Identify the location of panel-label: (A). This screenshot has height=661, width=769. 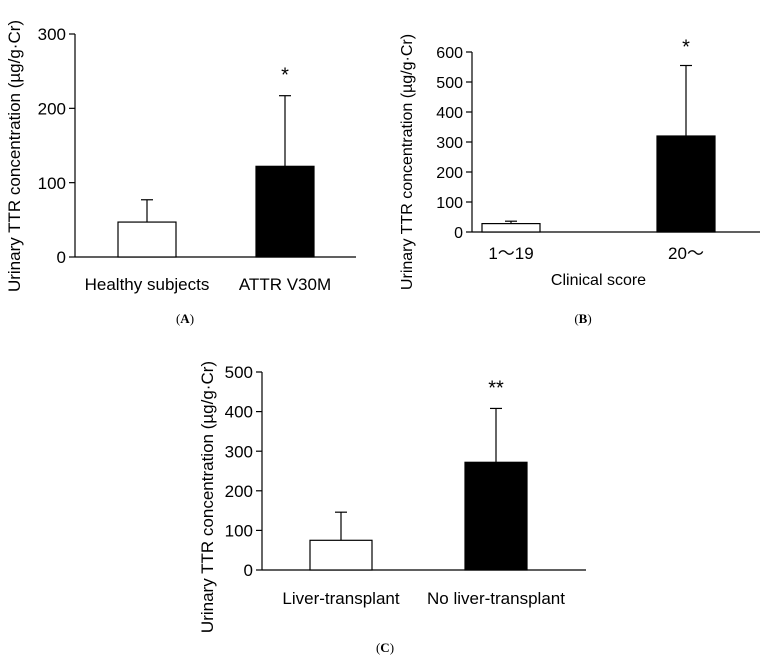
(185, 318).